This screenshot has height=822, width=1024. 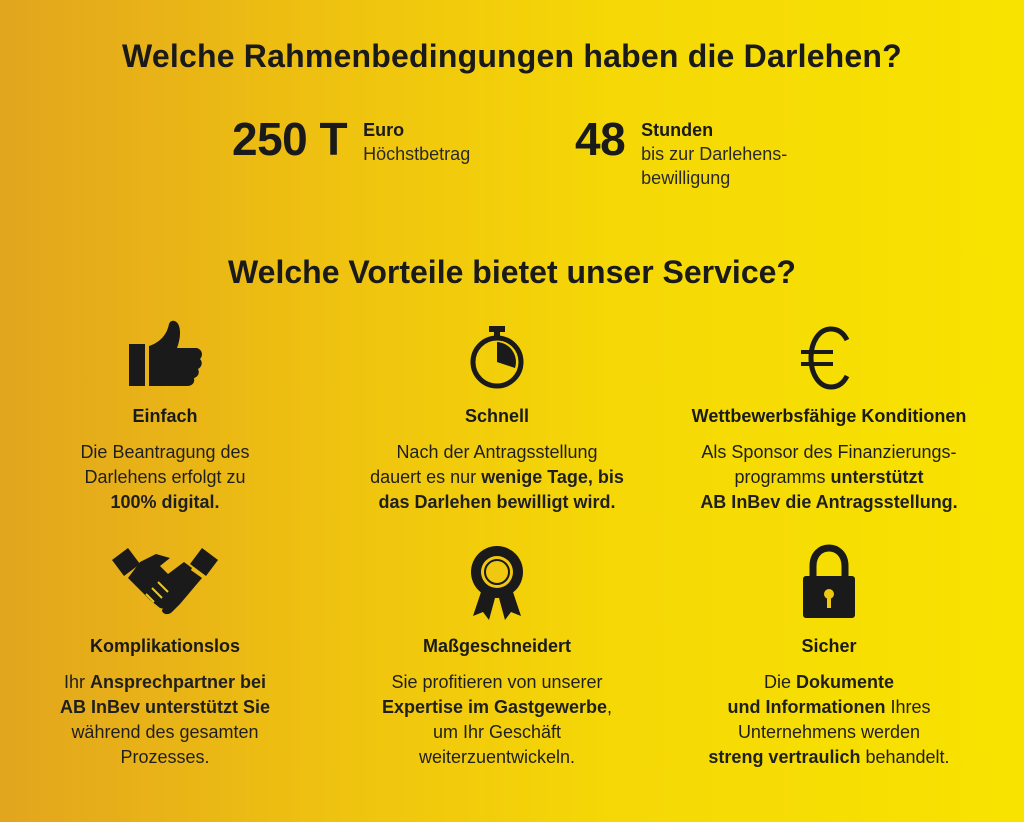 What do you see at coordinates (714, 166) in the screenshot?
I see `stat-description: bis zur Darlehens- bewilligung` at bounding box center [714, 166].